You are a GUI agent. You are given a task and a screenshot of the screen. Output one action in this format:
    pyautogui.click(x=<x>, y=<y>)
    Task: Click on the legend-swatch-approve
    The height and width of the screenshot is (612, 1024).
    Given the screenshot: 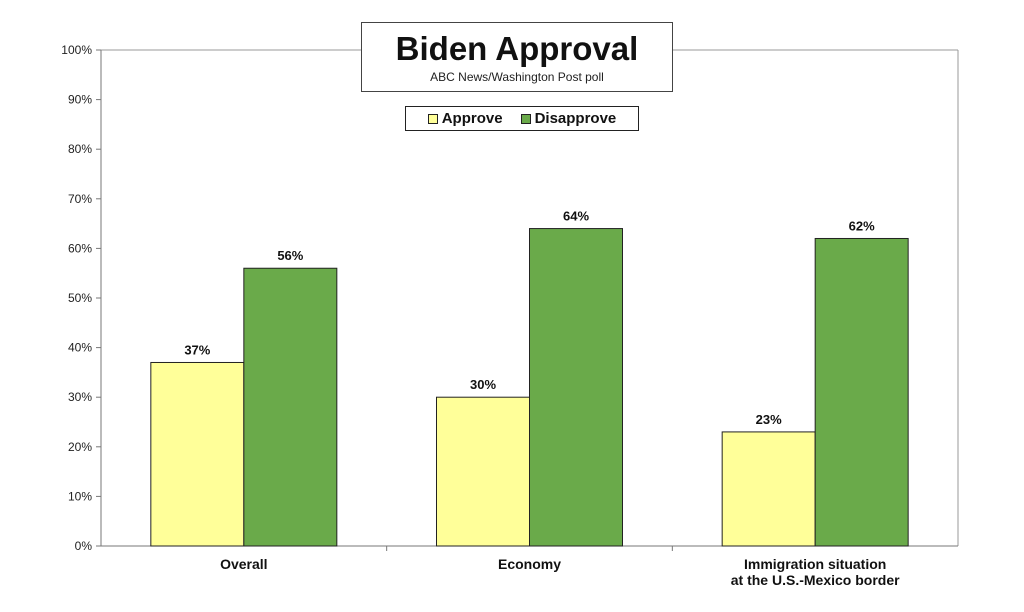 What is the action you would take?
    pyautogui.click(x=432, y=118)
    